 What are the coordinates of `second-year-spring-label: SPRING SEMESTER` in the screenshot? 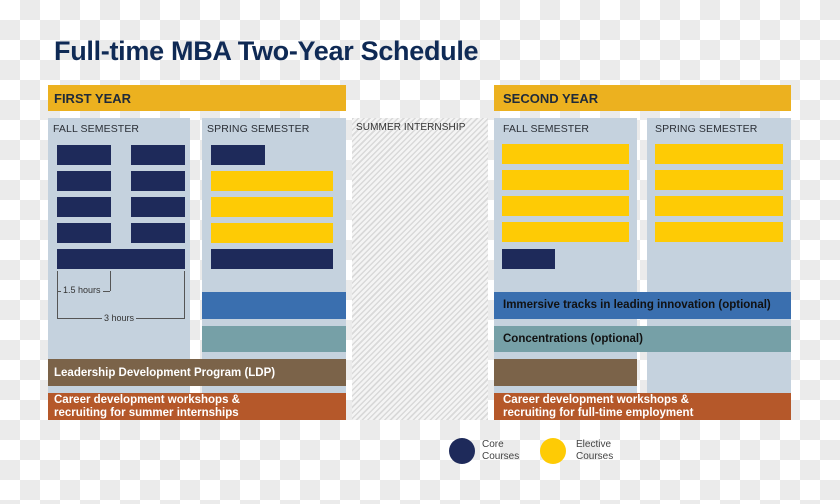 It's located at (706, 129).